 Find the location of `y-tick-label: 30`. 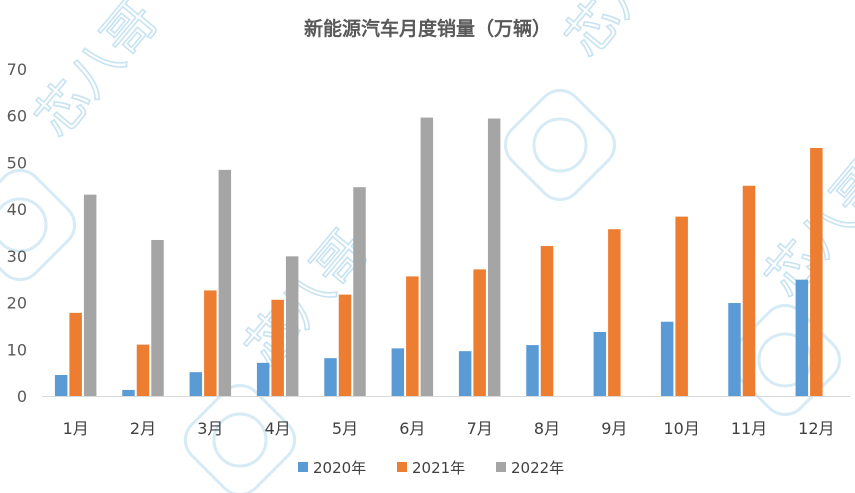

y-tick-label: 30 is located at coordinates (17, 256).